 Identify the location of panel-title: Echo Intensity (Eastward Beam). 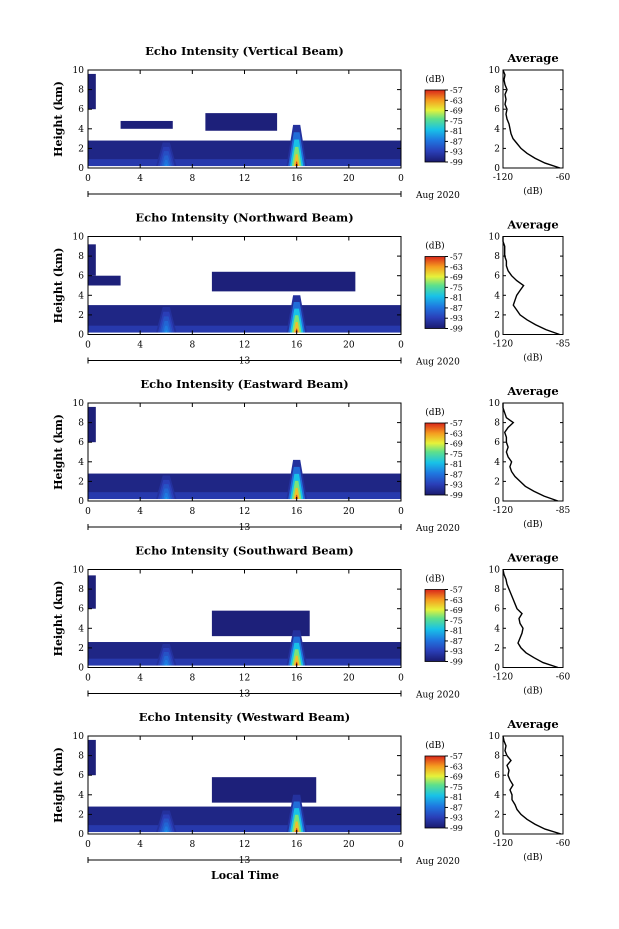
(244, 384).